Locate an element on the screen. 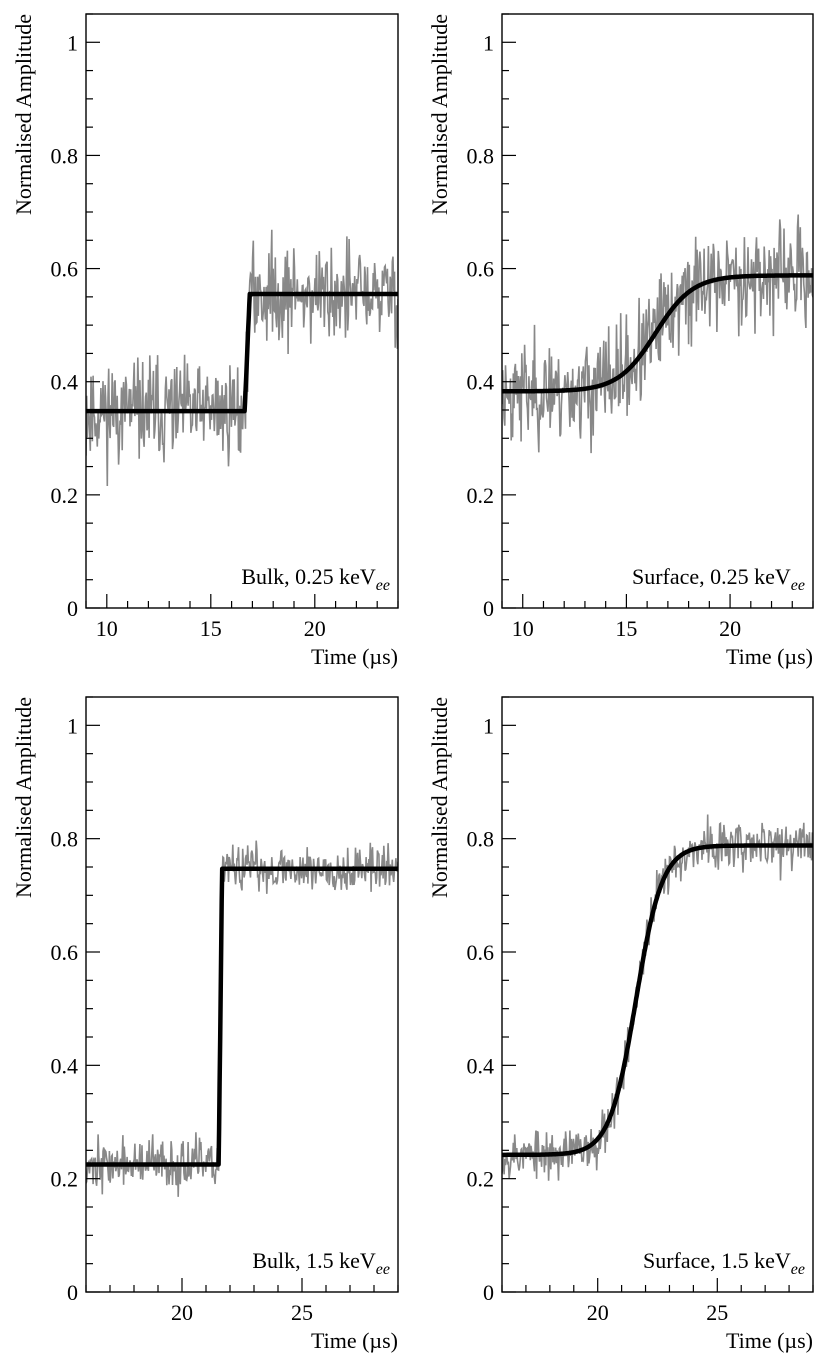 Image resolution: width=830 pixels, height=1369 pixels. panel-annotation: Surface, 1.5 keVee is located at coordinates (724, 1263).